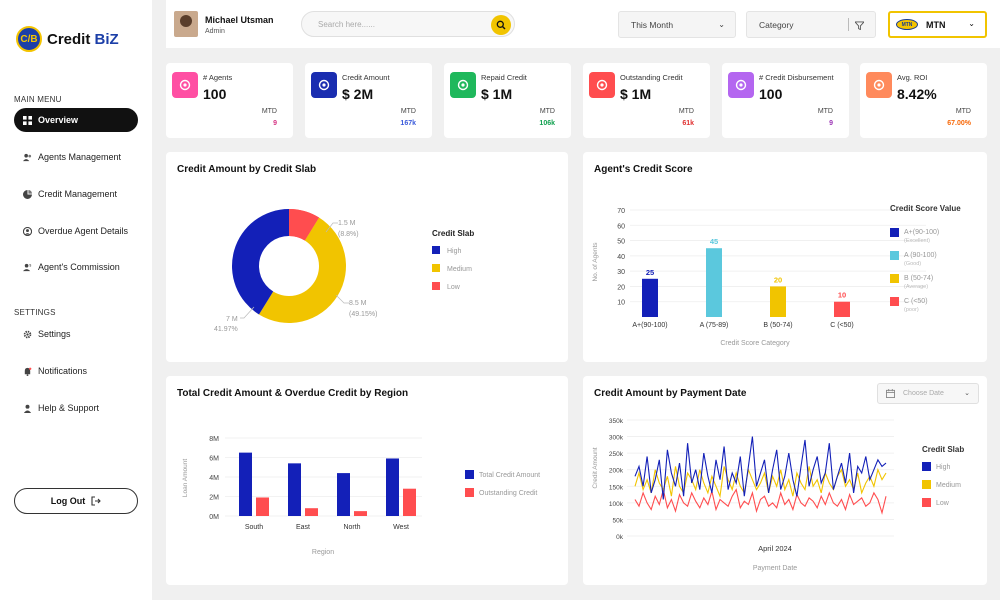 The height and width of the screenshot is (600, 1000). I want to click on kpi-card: # Agents 100 MTD 9, so click(229, 100).